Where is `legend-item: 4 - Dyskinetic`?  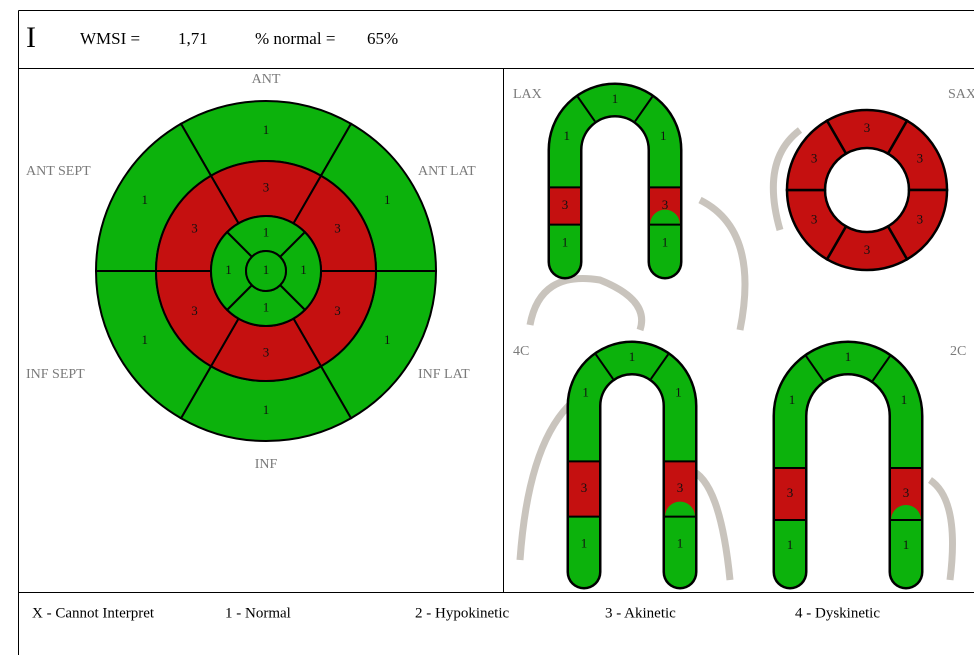 legend-item: 4 - Dyskinetic is located at coordinates (837, 613).